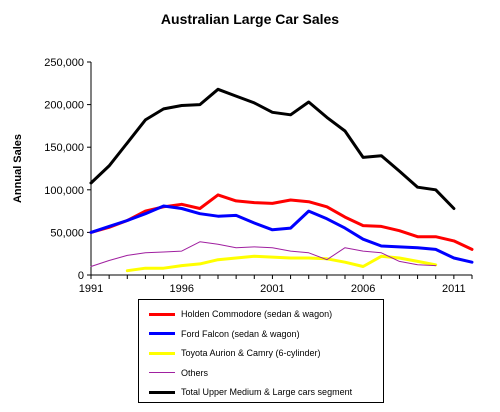  What do you see at coordinates (267, 392) in the screenshot?
I see `legend-label: Total Upper Medium & Large cars segment` at bounding box center [267, 392].